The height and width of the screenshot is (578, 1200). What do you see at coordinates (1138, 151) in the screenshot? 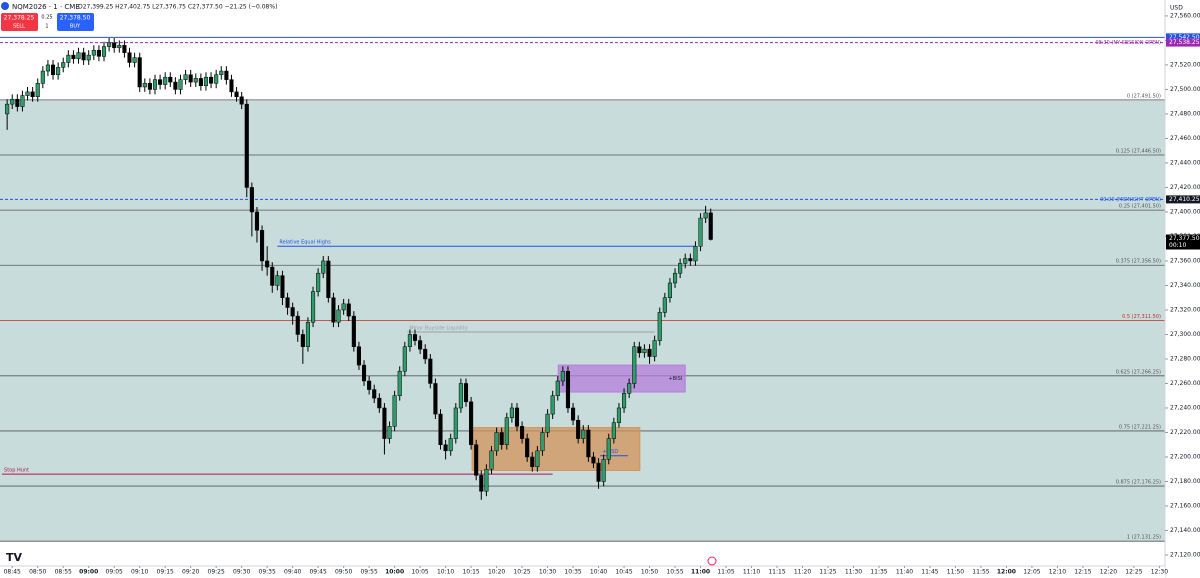
I see `fib-label: 0.125 (27,446.50)` at bounding box center [1138, 151].